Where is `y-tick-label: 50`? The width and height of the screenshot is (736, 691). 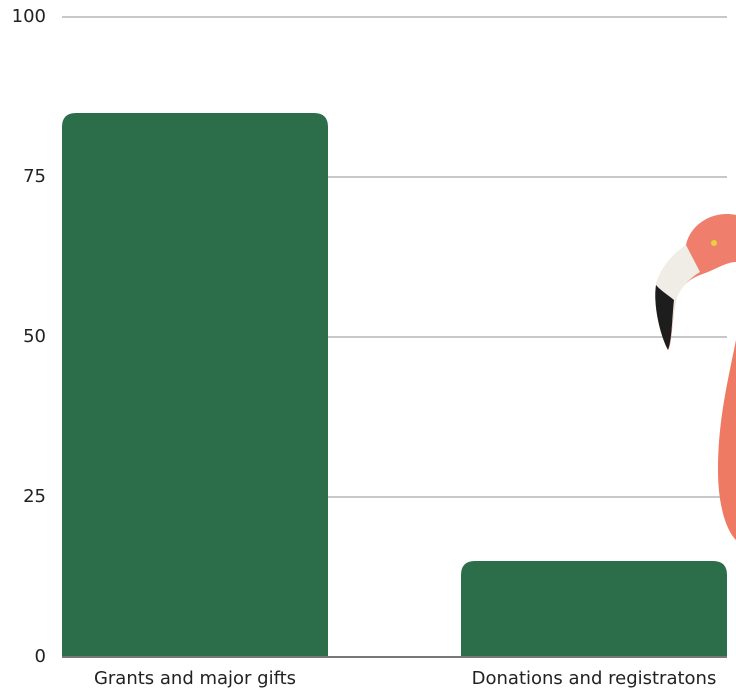
y-tick-label: 50 is located at coordinates (34, 336).